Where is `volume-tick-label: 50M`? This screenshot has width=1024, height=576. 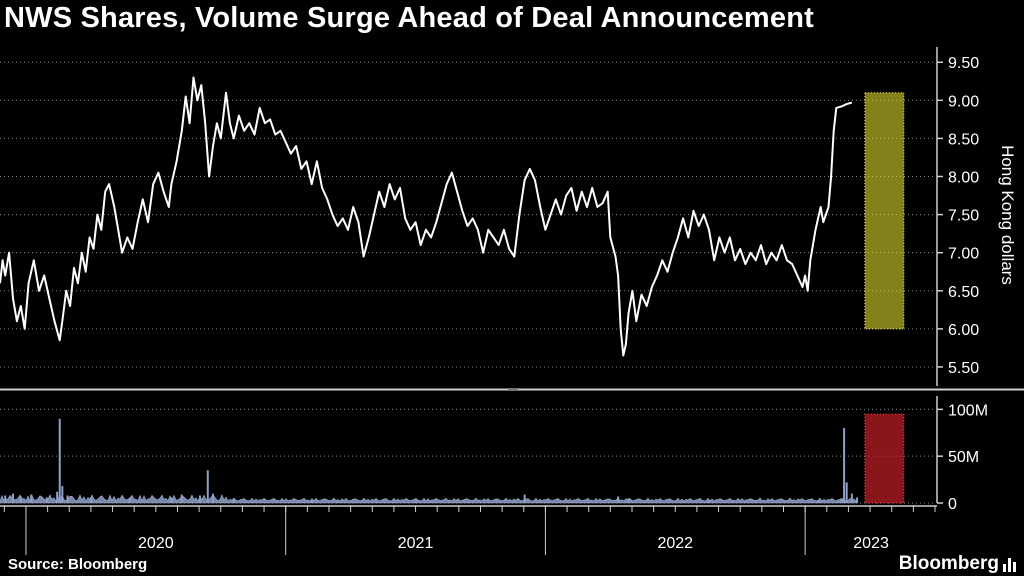 volume-tick-label: 50M is located at coordinates (963, 457).